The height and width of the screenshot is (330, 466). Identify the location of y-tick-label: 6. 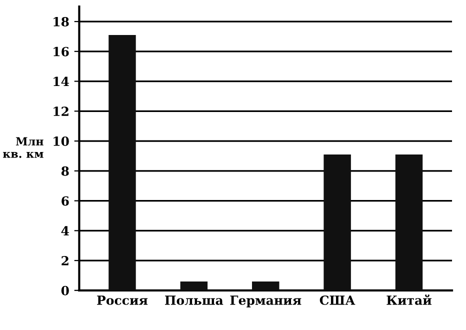
(65, 201).